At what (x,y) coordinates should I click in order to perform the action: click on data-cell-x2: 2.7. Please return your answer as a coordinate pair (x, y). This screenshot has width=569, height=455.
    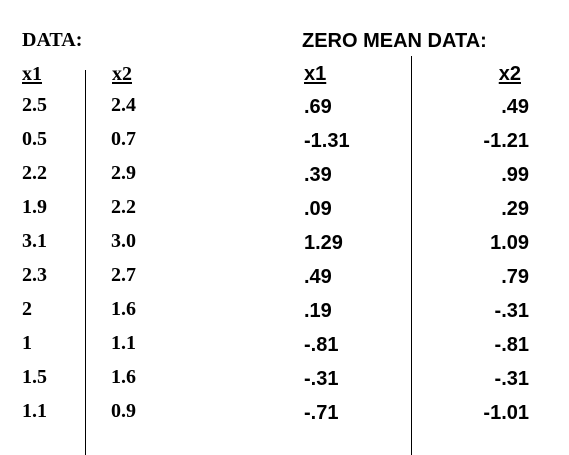
    Looking at the image, I should click on (123, 275).